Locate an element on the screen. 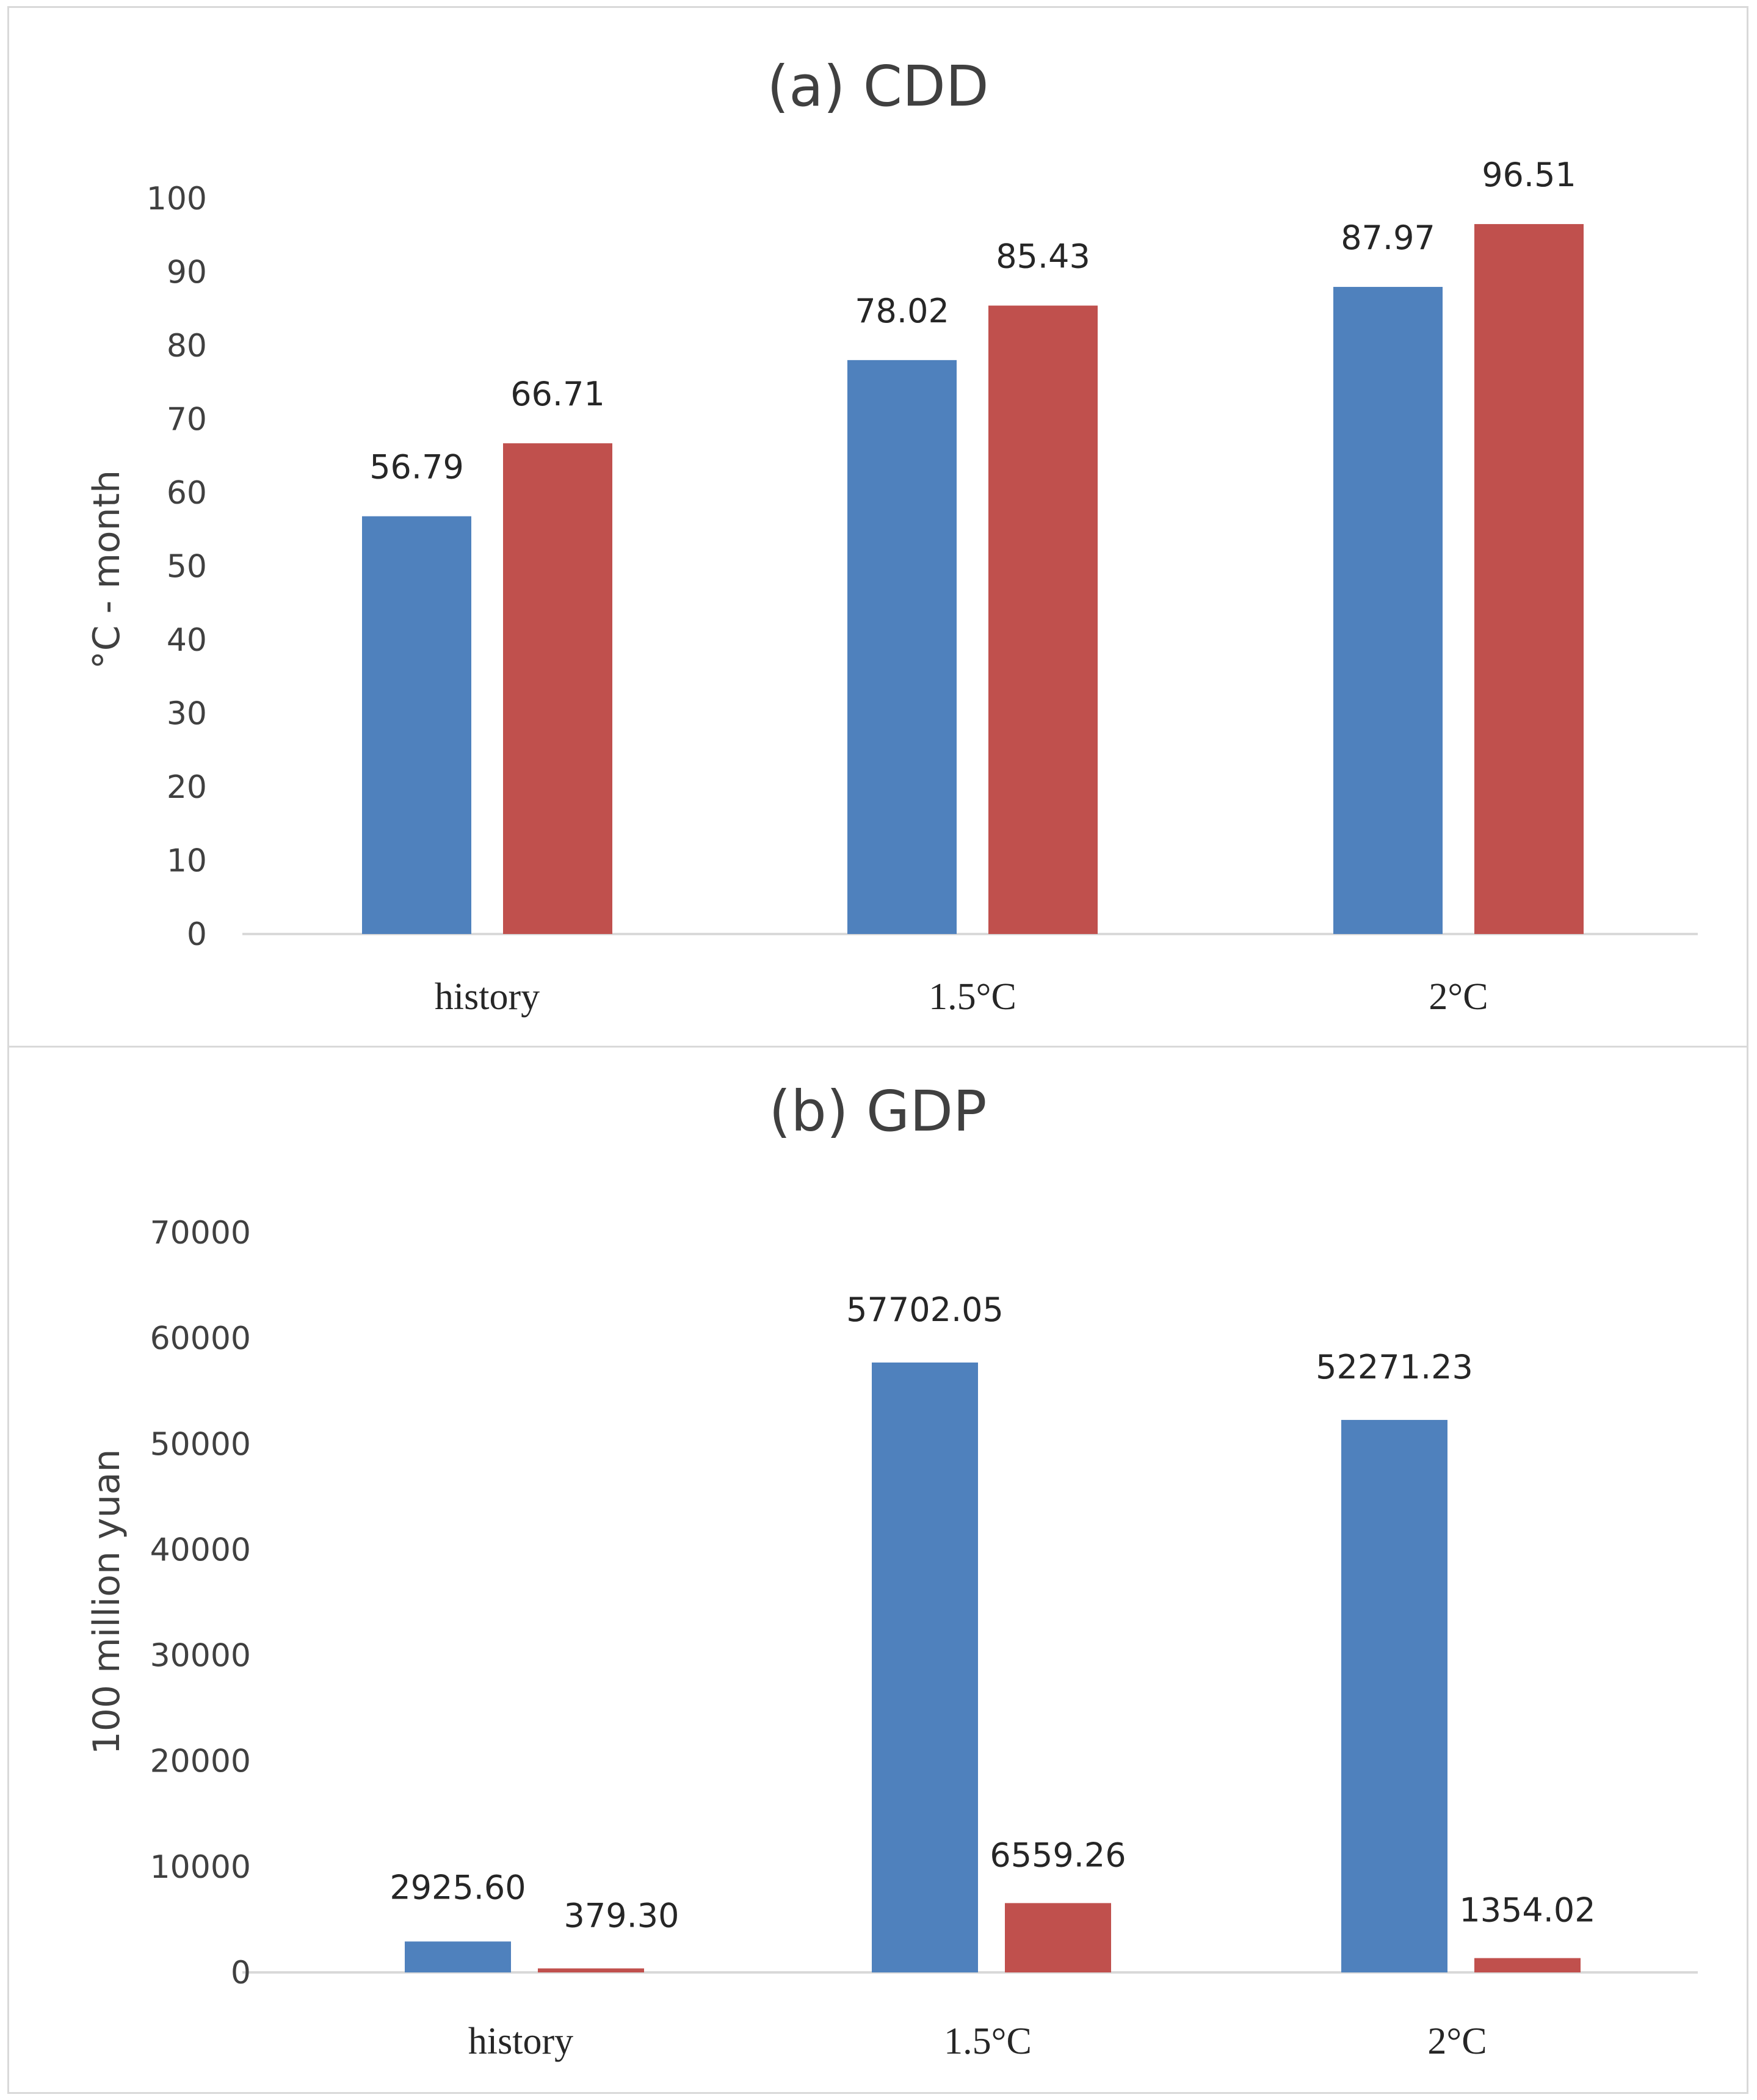 The width and height of the screenshot is (1757, 2100). chart-title: (a) CDD is located at coordinates (877, 86).